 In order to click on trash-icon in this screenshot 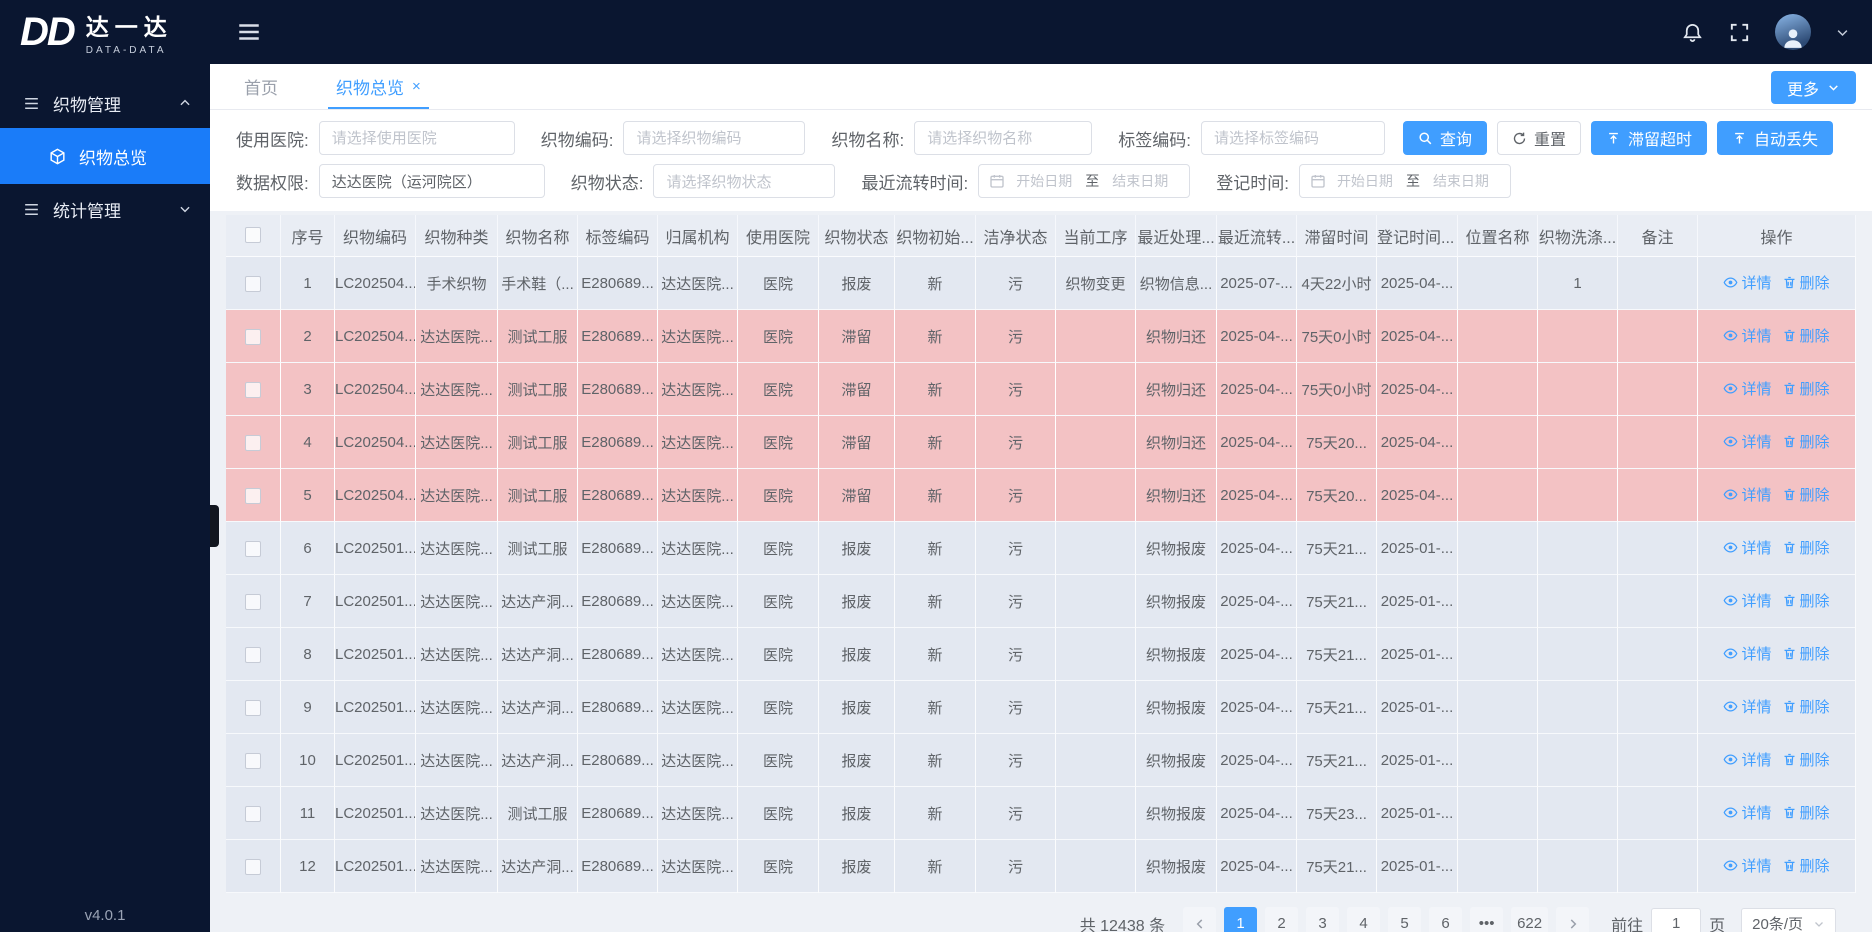, I will do `click(1789, 600)`.